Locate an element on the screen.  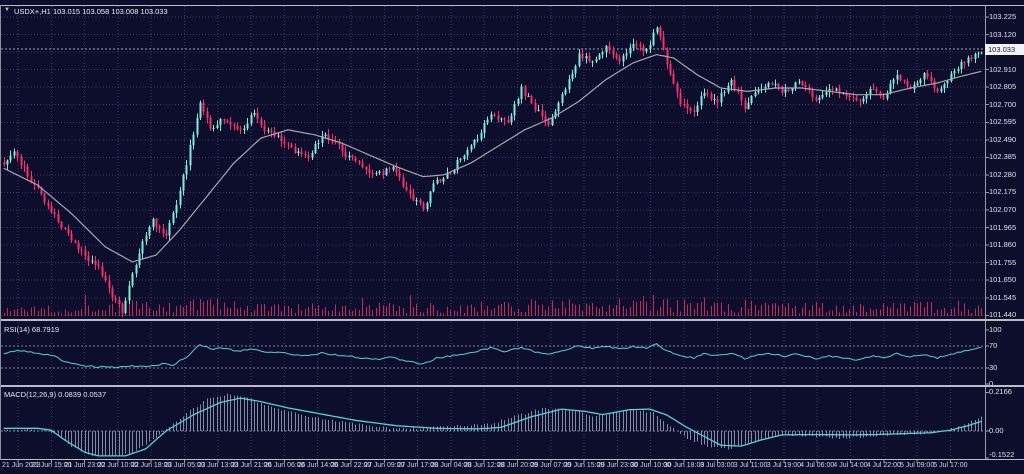
time-axis-label: 28 Jun 20:00 is located at coordinates (517, 465).